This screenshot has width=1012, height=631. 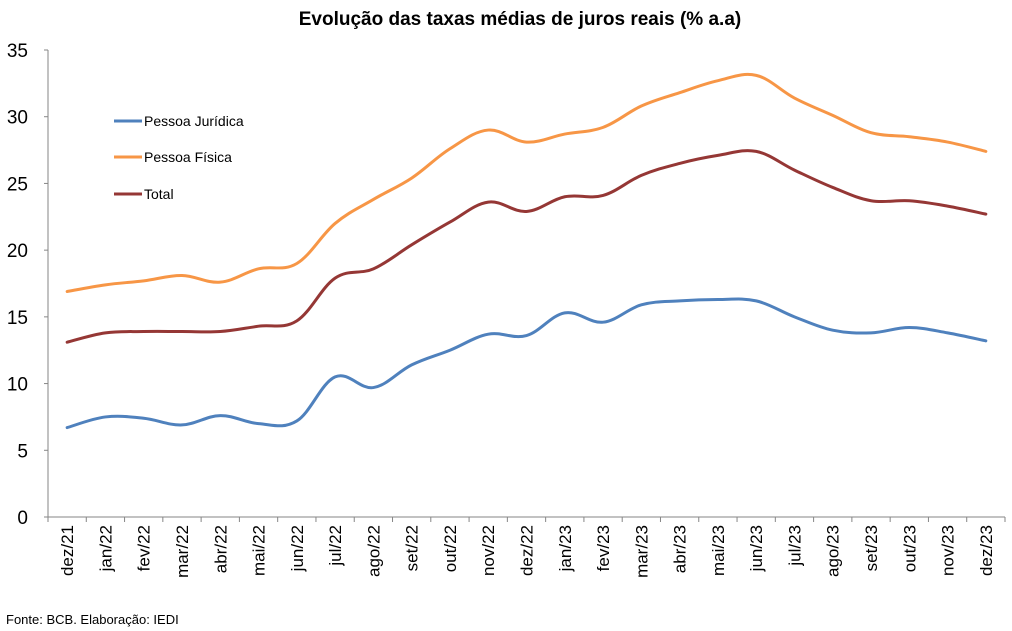 What do you see at coordinates (909, 548) in the screenshot?
I see `x-tick-label: out/23` at bounding box center [909, 548].